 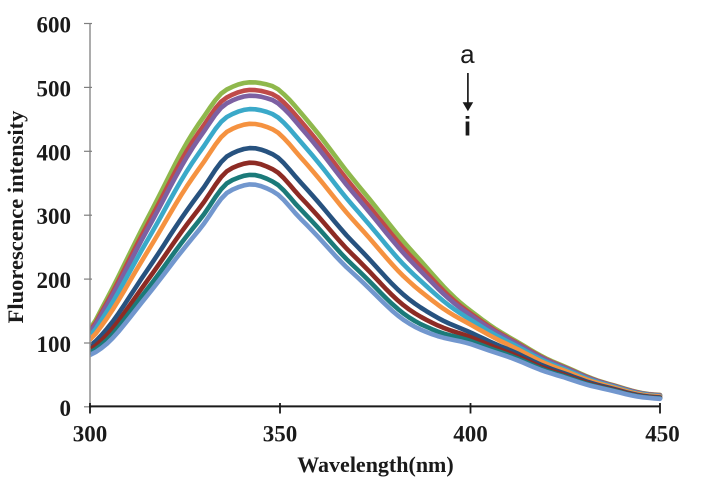 I want to click on svg-text: Wavelength(nm), so click(x=375, y=464).